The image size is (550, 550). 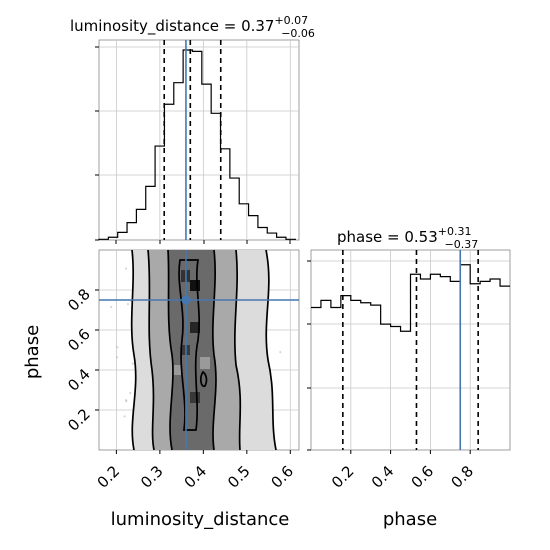 I want to click on y-tick-label: 0.8, so click(x=79, y=300).